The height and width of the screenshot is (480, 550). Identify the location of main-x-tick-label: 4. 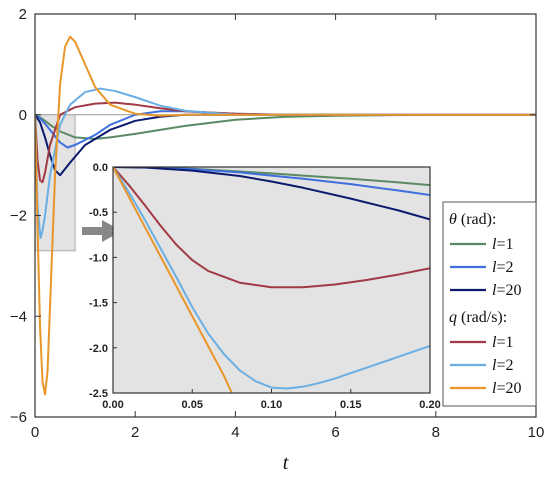
(235, 432).